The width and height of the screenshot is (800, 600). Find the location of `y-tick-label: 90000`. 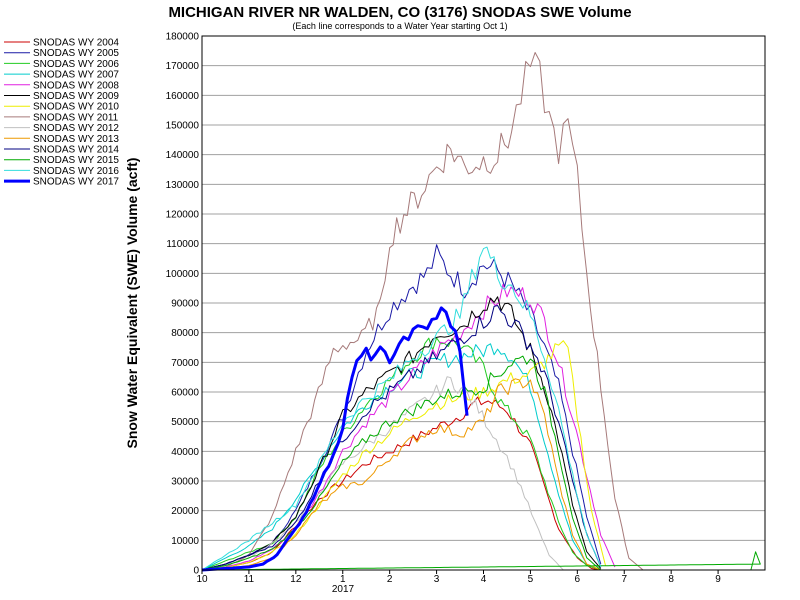

y-tick-label: 90000 is located at coordinates (185, 304).